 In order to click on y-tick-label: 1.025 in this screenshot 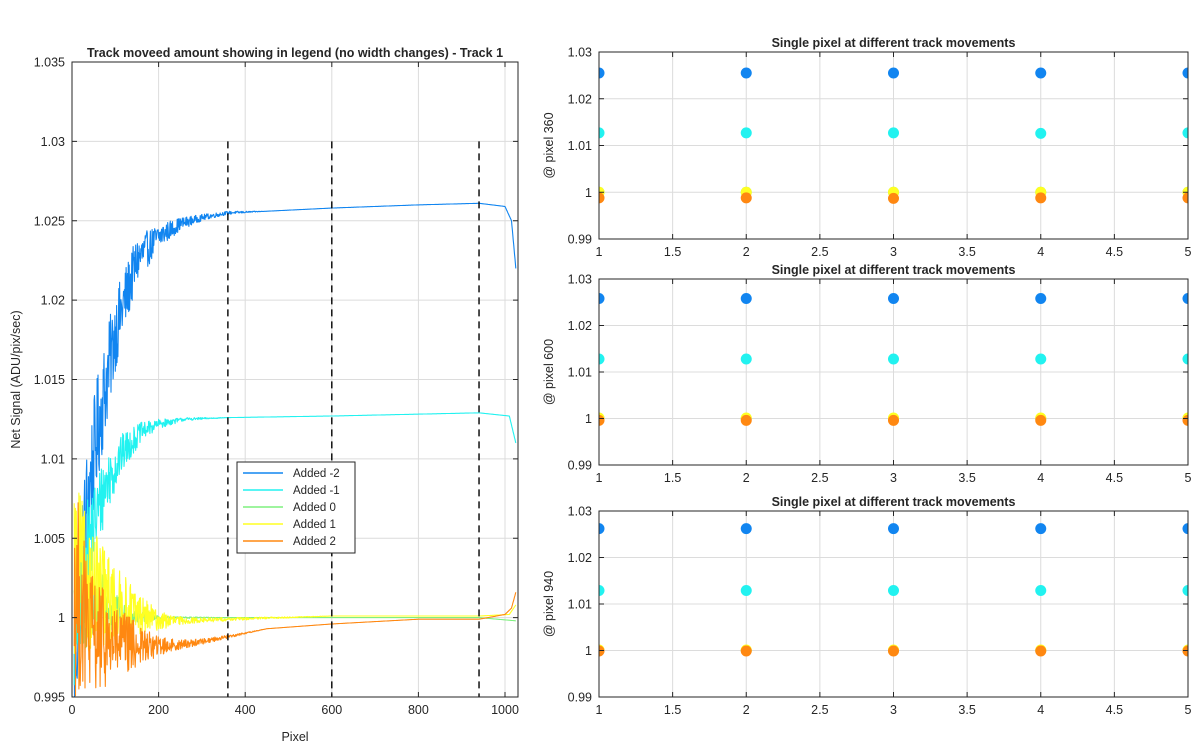, I will do `click(49, 221)`.